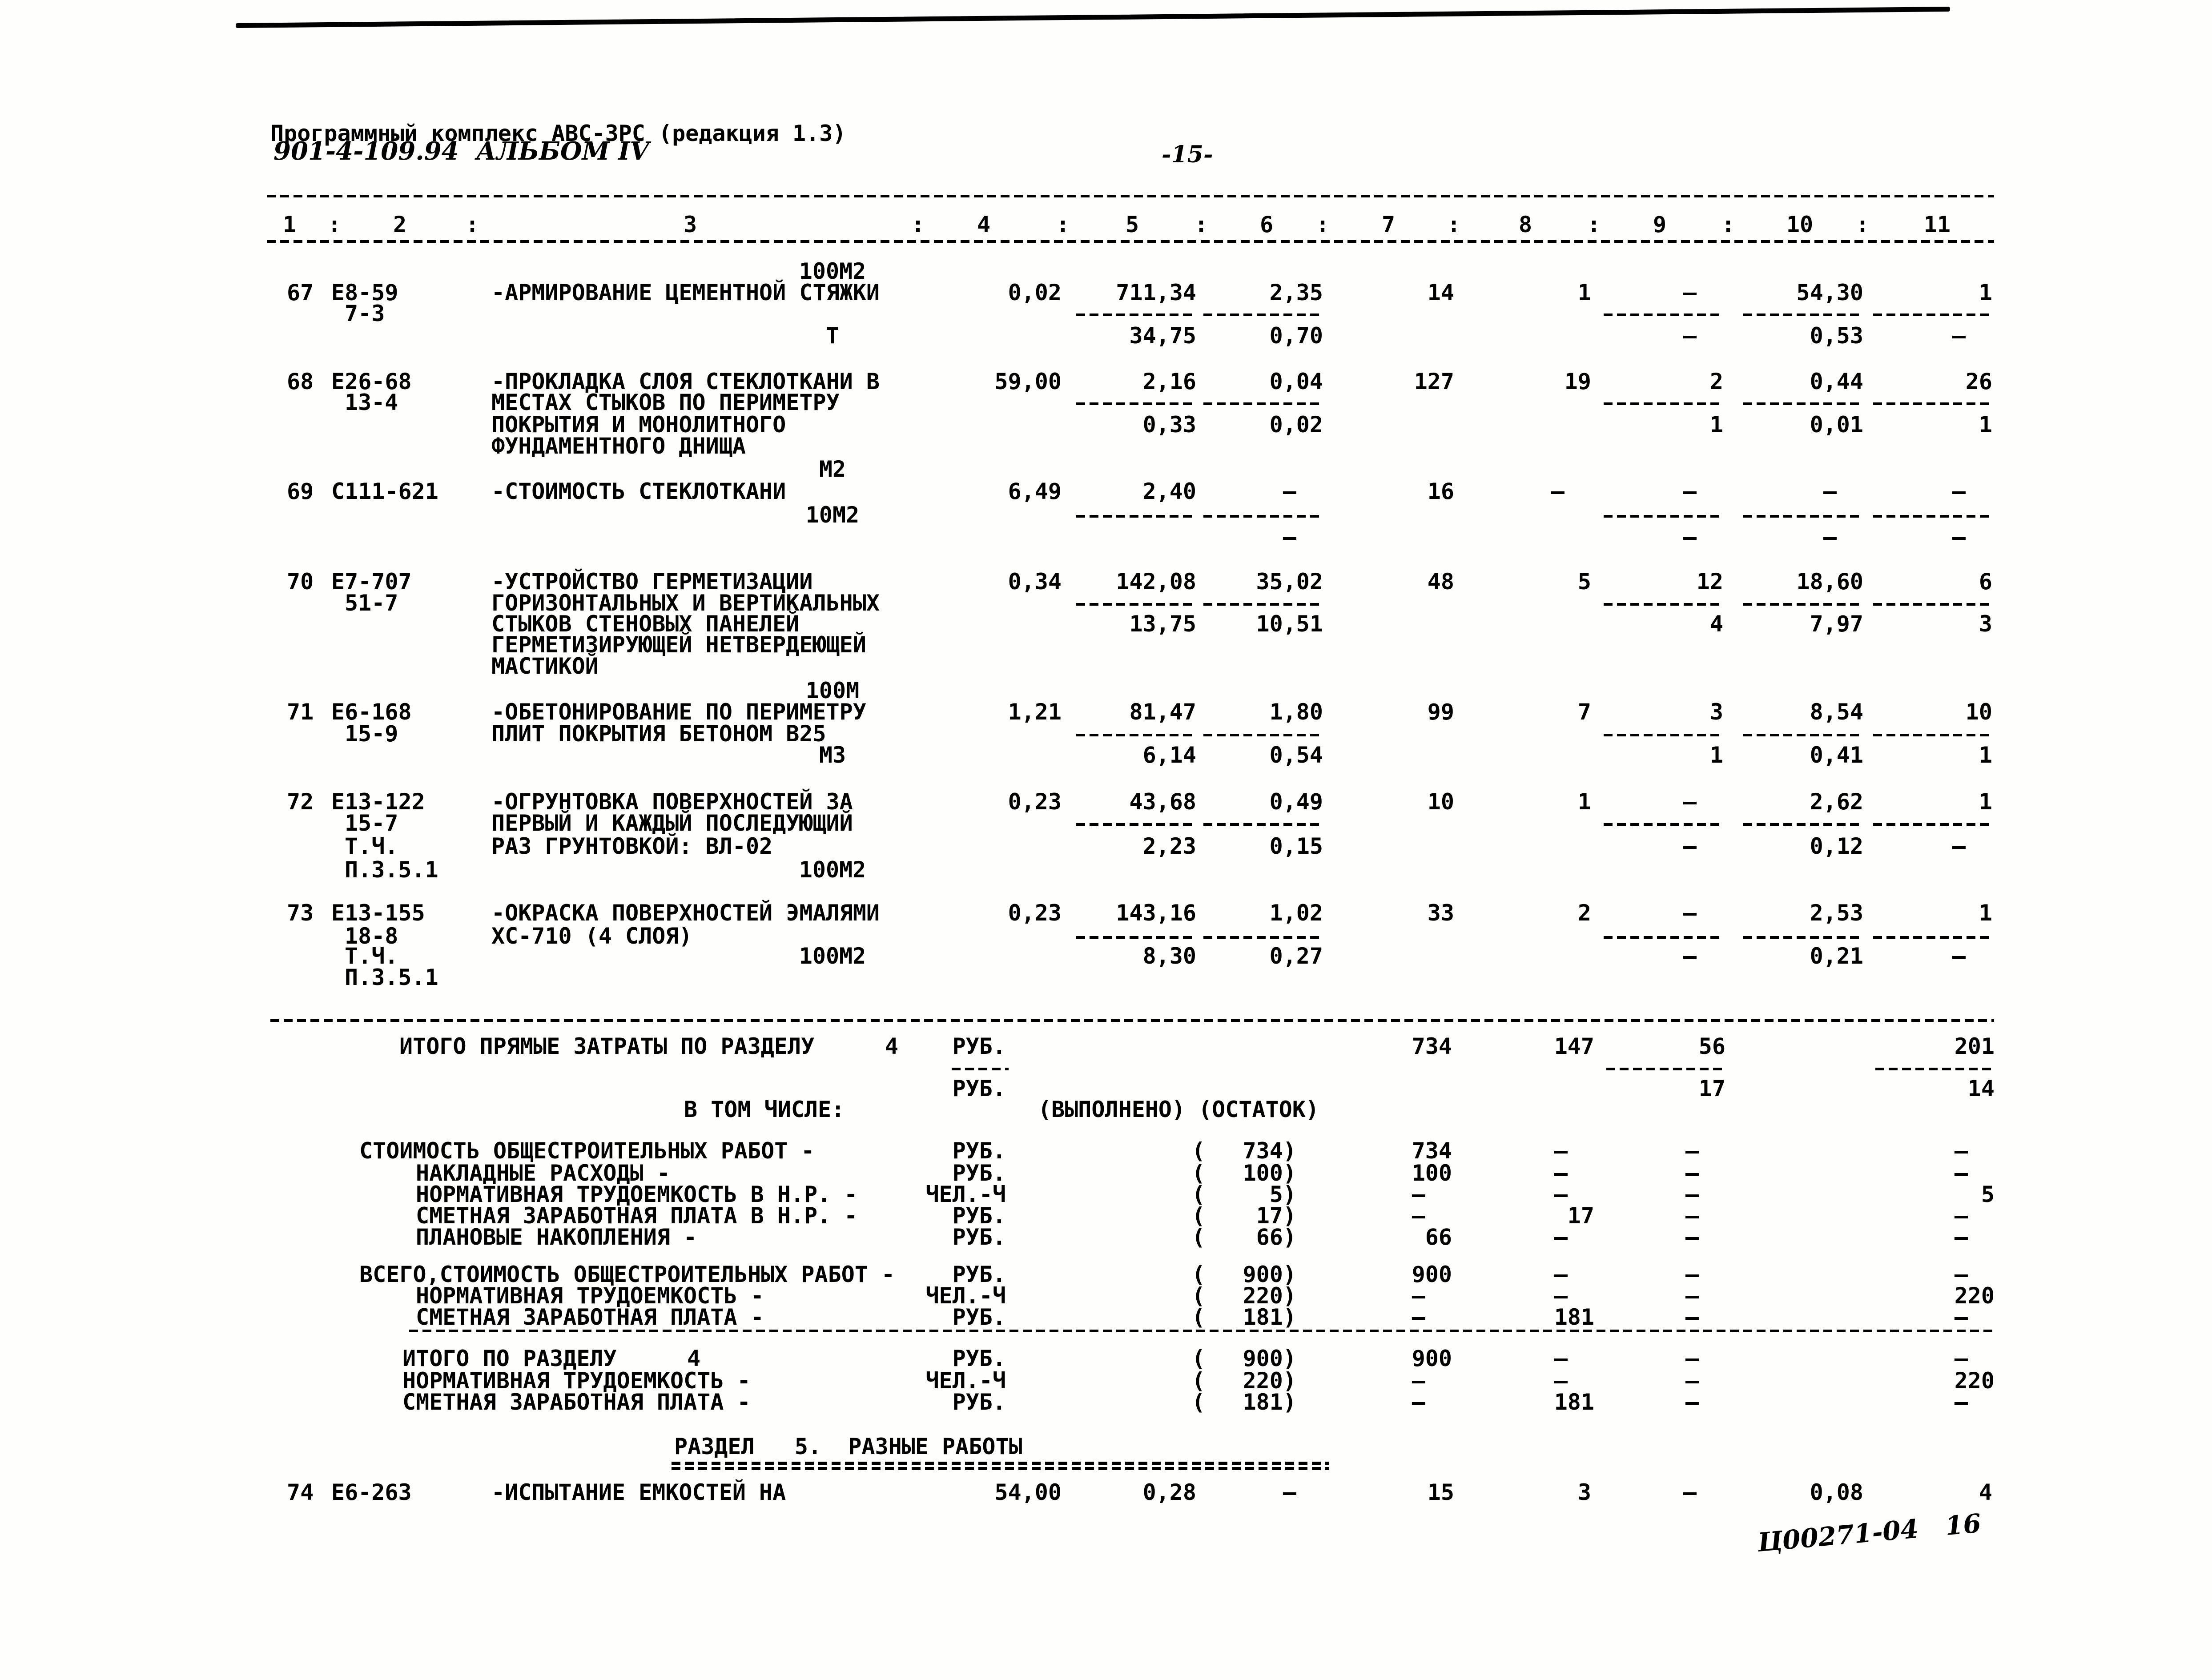 This screenshot has width=2212, height=1680. Describe the element at coordinates (694, 1358) in the screenshot. I see `section-number: 4` at that location.